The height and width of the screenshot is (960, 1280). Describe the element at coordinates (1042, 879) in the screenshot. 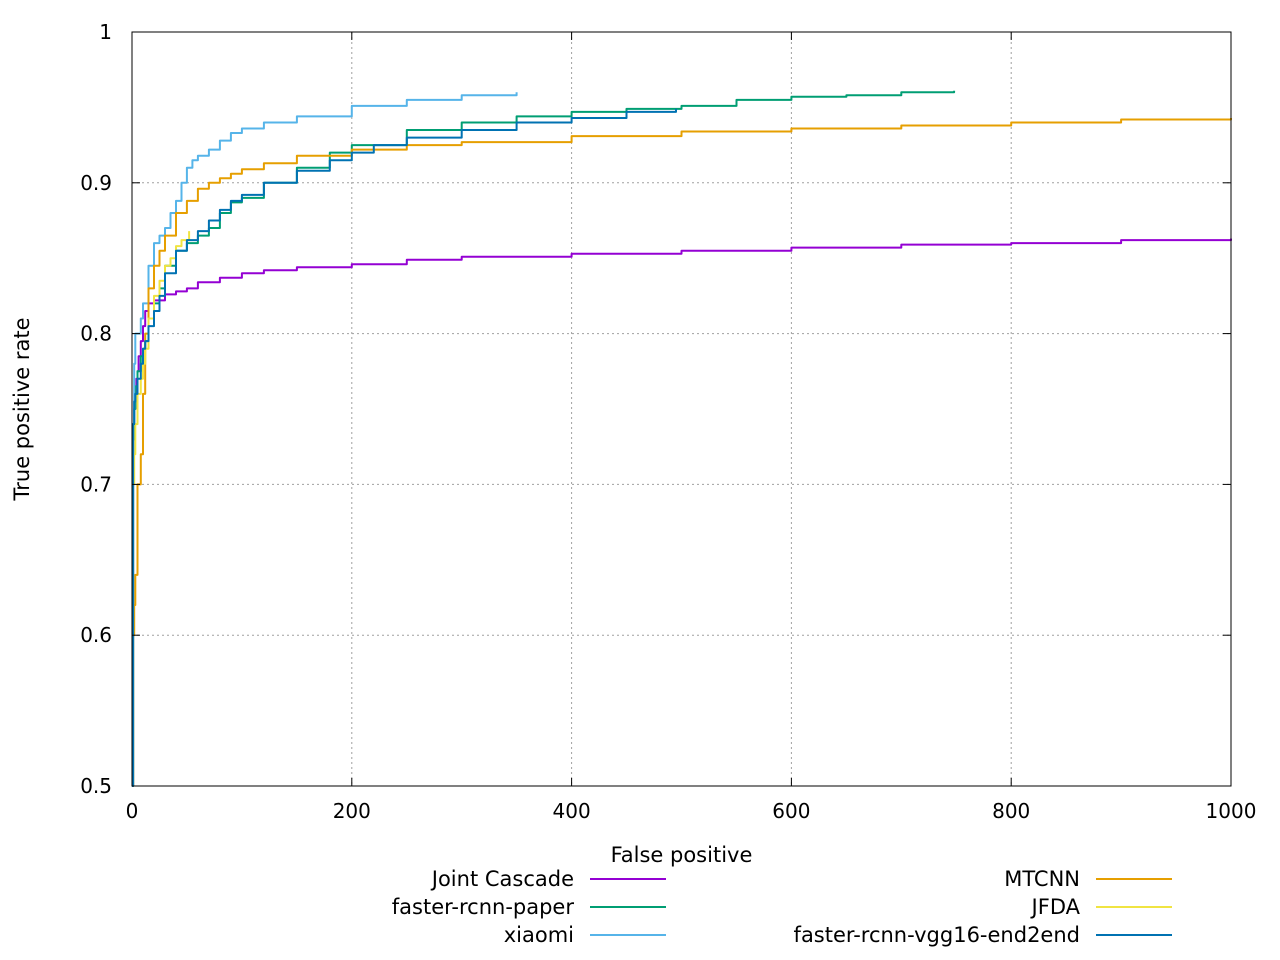

I see `legend-label-mtcnn: MTCNN` at that location.